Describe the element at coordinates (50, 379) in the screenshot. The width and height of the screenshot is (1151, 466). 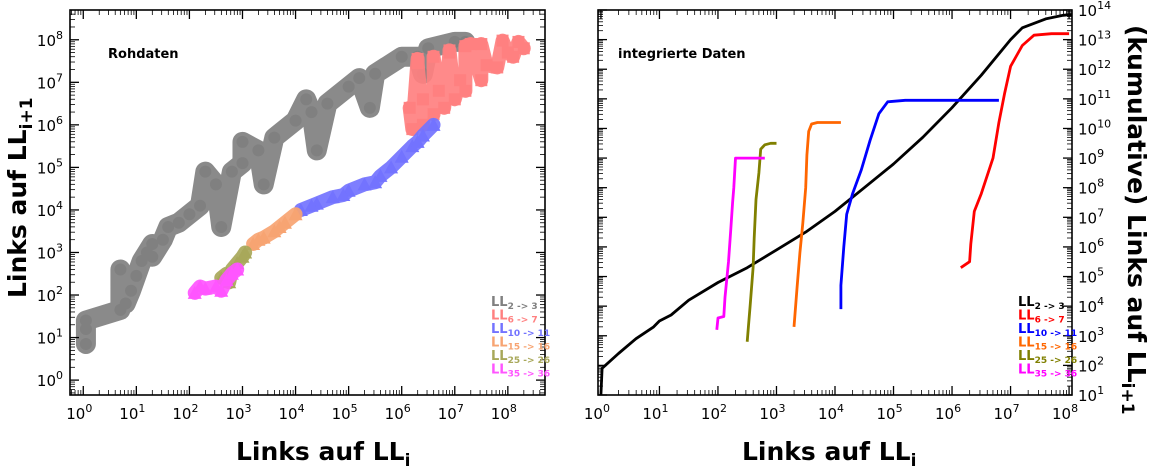
I see `left-y-tick-label: 10⁰` at that location.